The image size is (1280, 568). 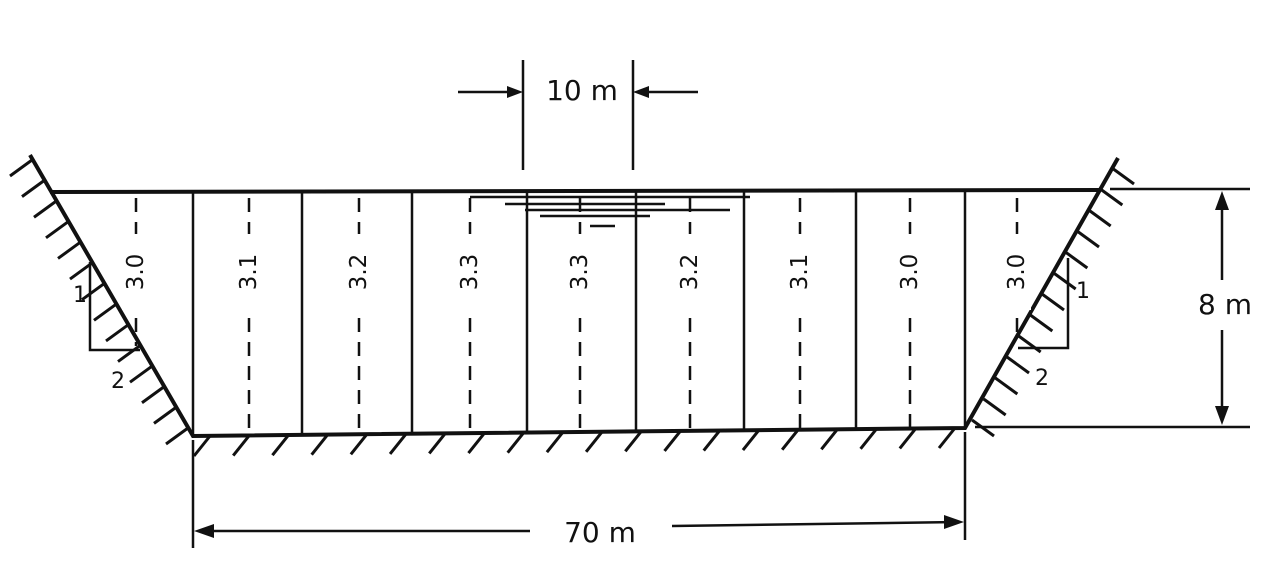 What do you see at coordinates (118, 381) in the screenshot?
I see `left-slope-run: 2` at bounding box center [118, 381].